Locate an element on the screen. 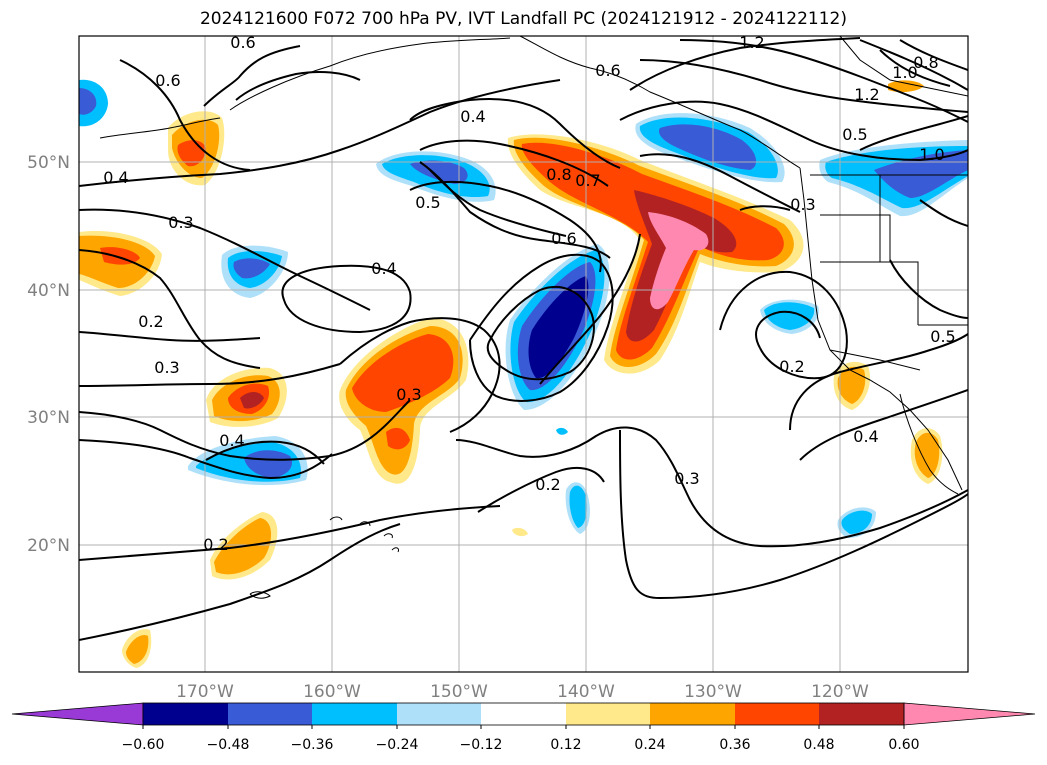 The image size is (1047, 765). colorbar-tick-label: 0.24 is located at coordinates (649, 745).